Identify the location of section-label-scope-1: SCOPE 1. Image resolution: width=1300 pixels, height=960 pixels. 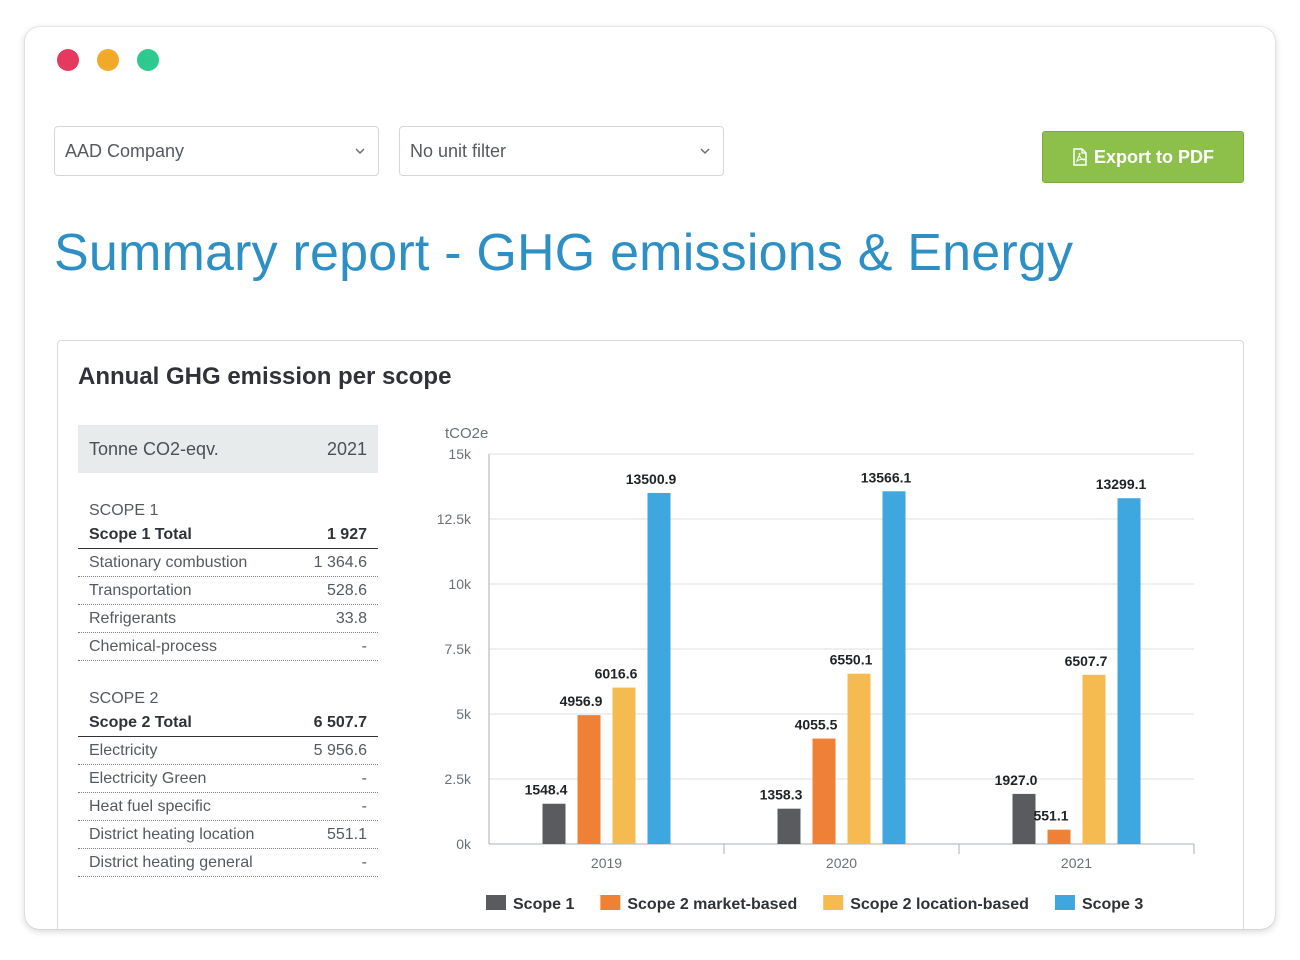
(124, 510).